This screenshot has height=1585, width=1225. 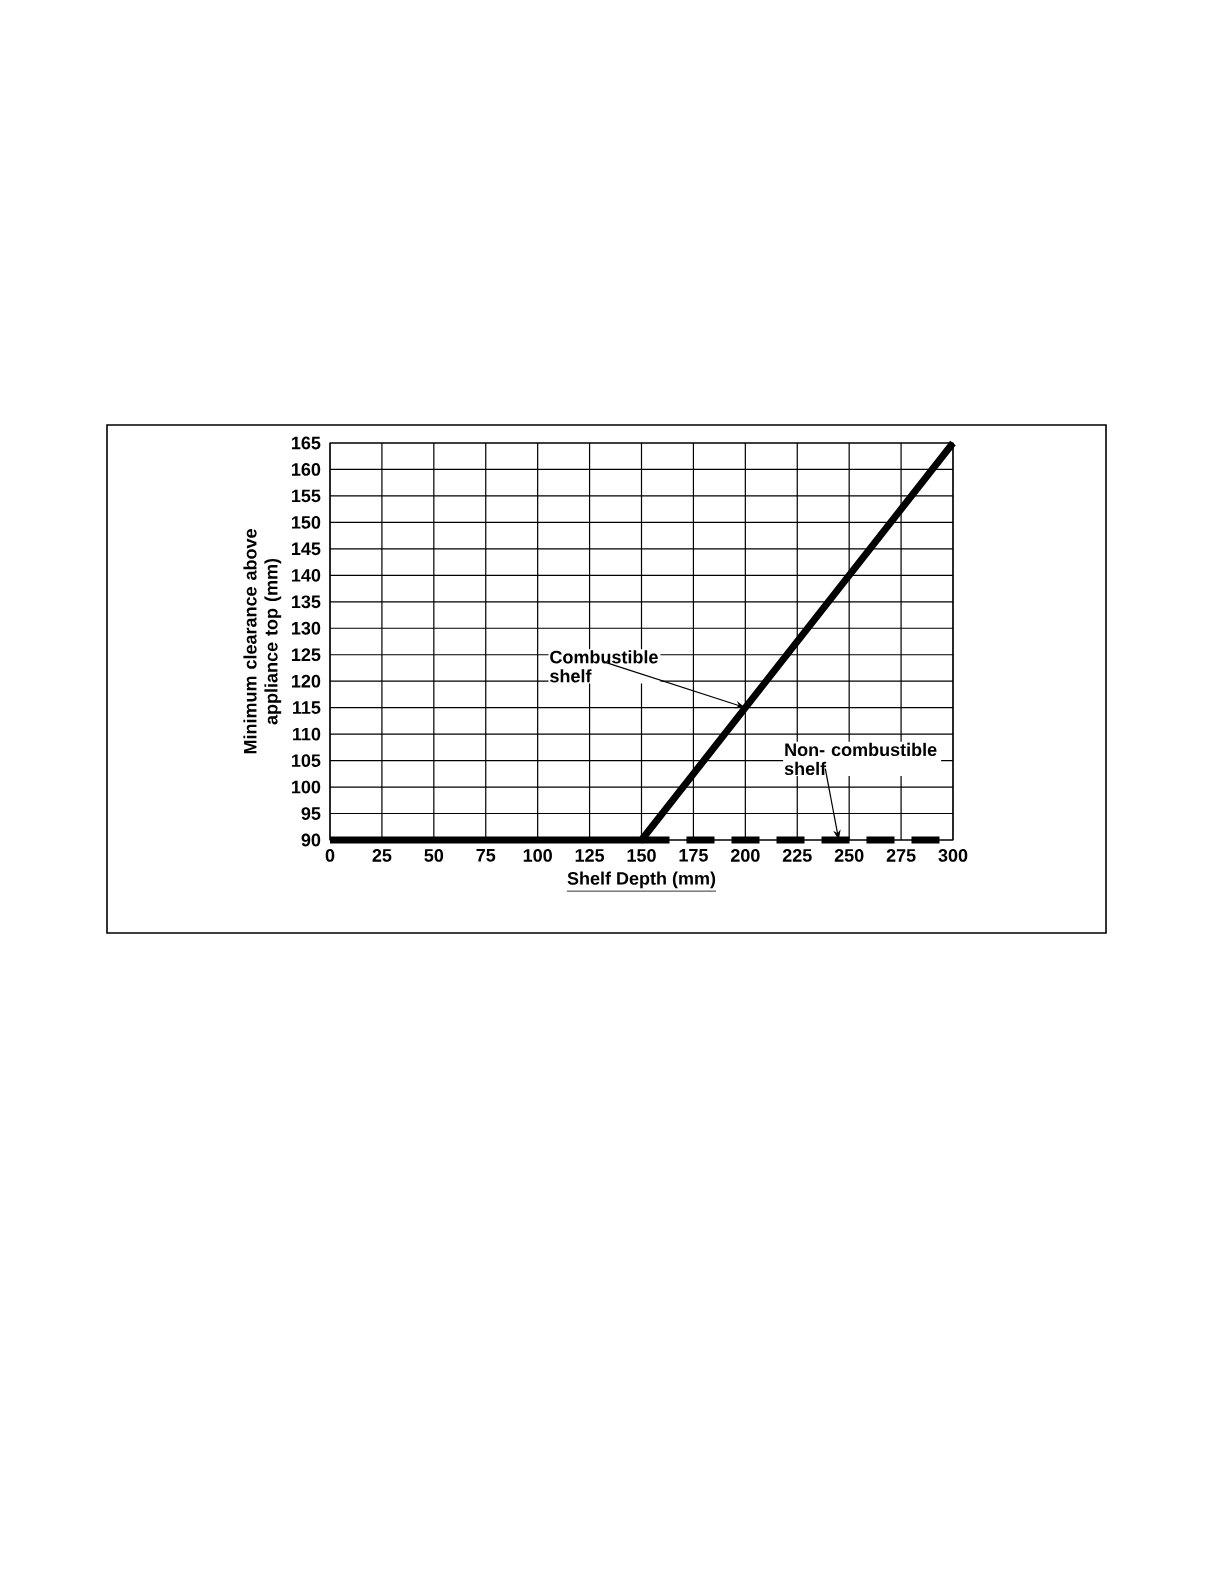 What do you see at coordinates (849, 855) in the screenshot?
I see `x-tick-label: 250` at bounding box center [849, 855].